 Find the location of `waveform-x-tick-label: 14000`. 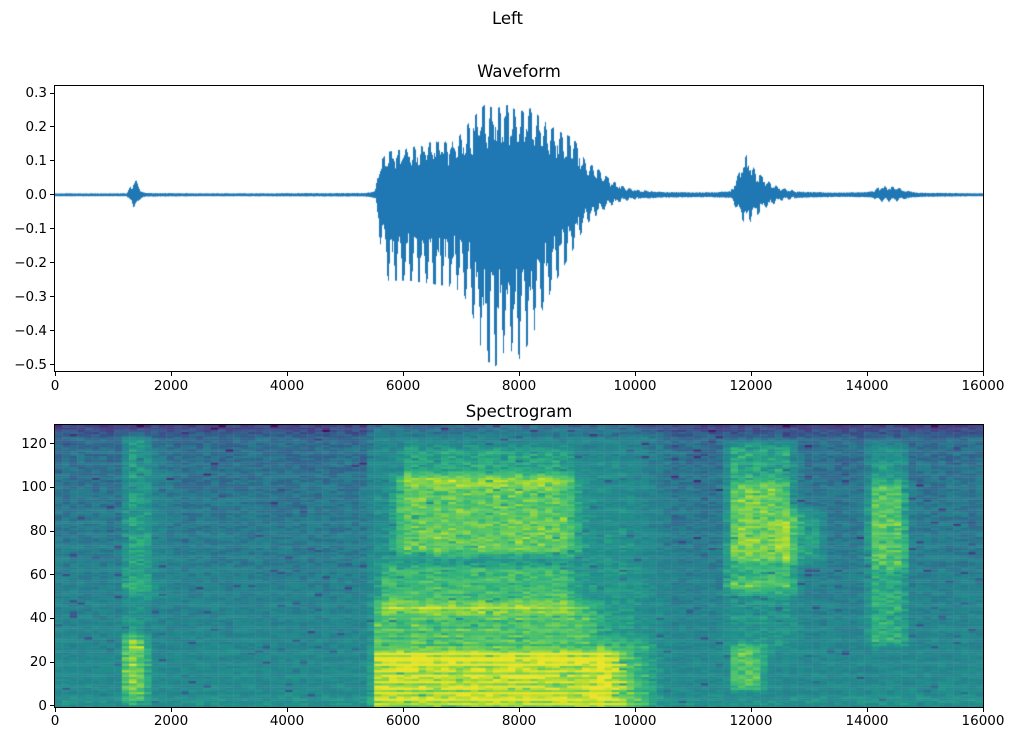

waveform-x-tick-label: 14000 is located at coordinates (867, 386).